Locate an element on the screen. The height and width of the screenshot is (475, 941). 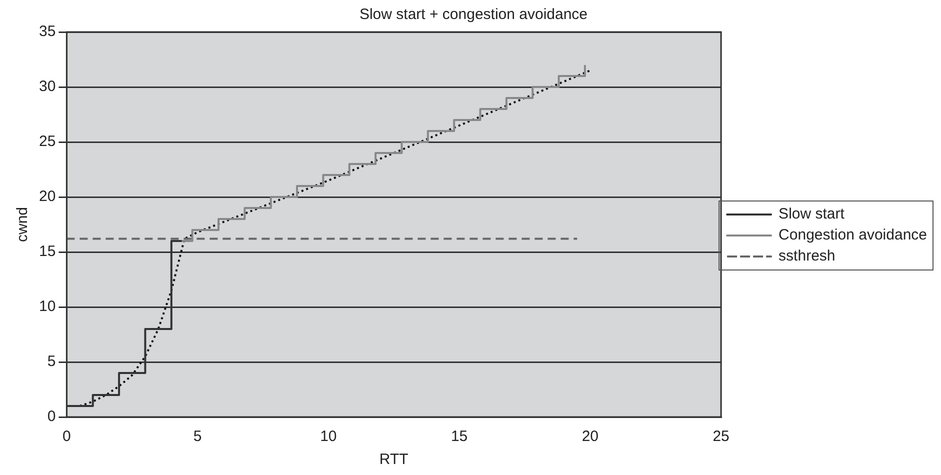
y-tick-label: 35 is located at coordinates (47, 31).